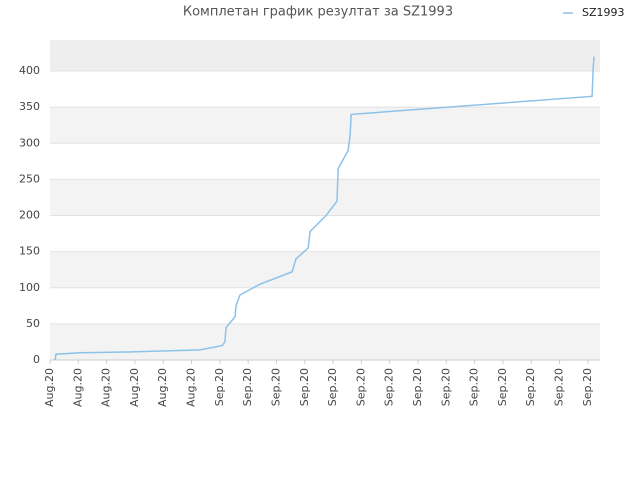 The width and height of the screenshot is (640, 484). I want to click on y-tick-label: 250, so click(29, 178).